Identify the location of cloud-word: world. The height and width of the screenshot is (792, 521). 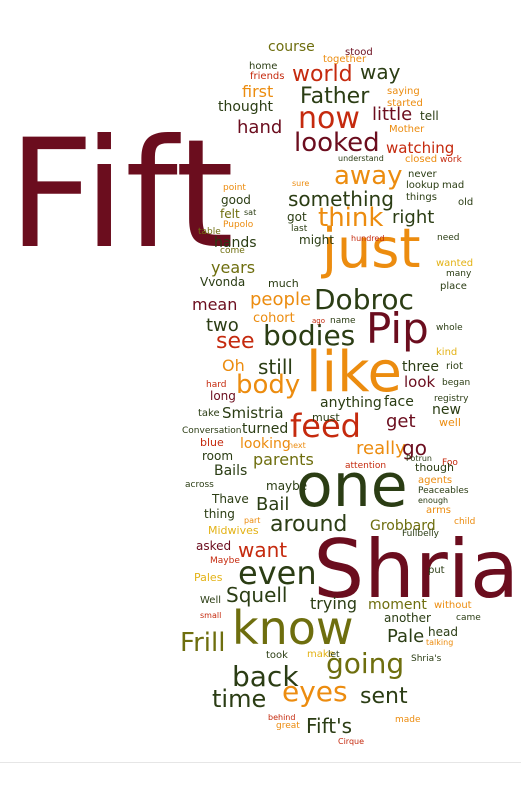
(322, 74).